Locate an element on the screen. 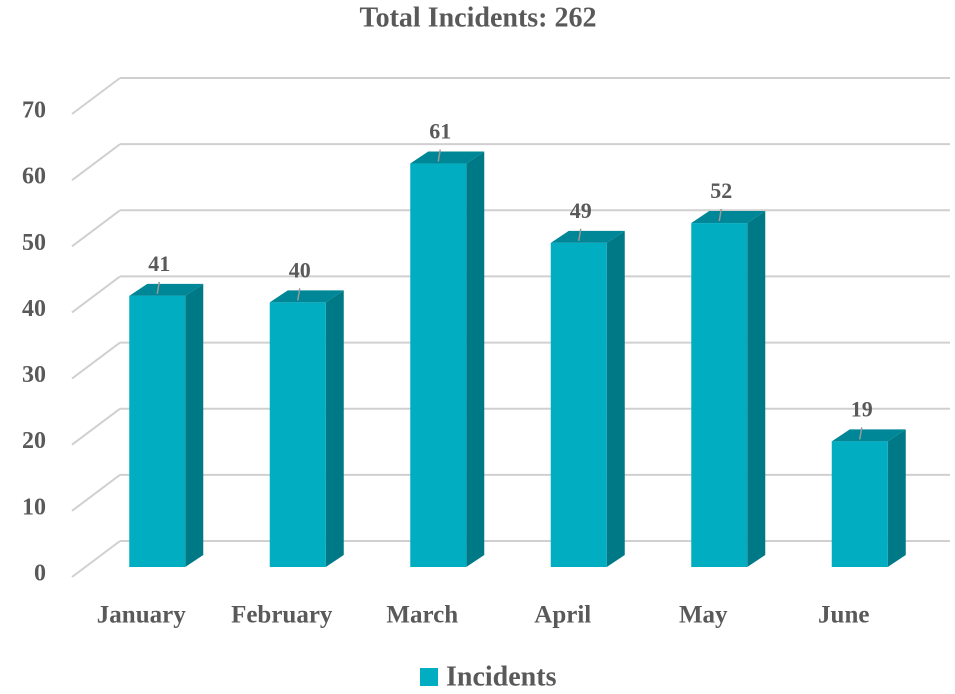  y-tick-label: 20 is located at coordinates (34, 441).